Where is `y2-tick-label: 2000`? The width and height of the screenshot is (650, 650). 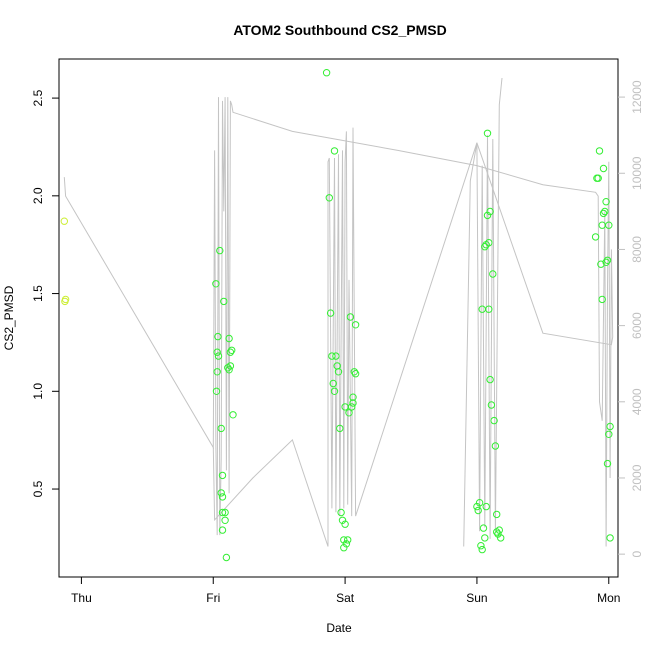 y2-tick-label: 2000 is located at coordinates (637, 477).